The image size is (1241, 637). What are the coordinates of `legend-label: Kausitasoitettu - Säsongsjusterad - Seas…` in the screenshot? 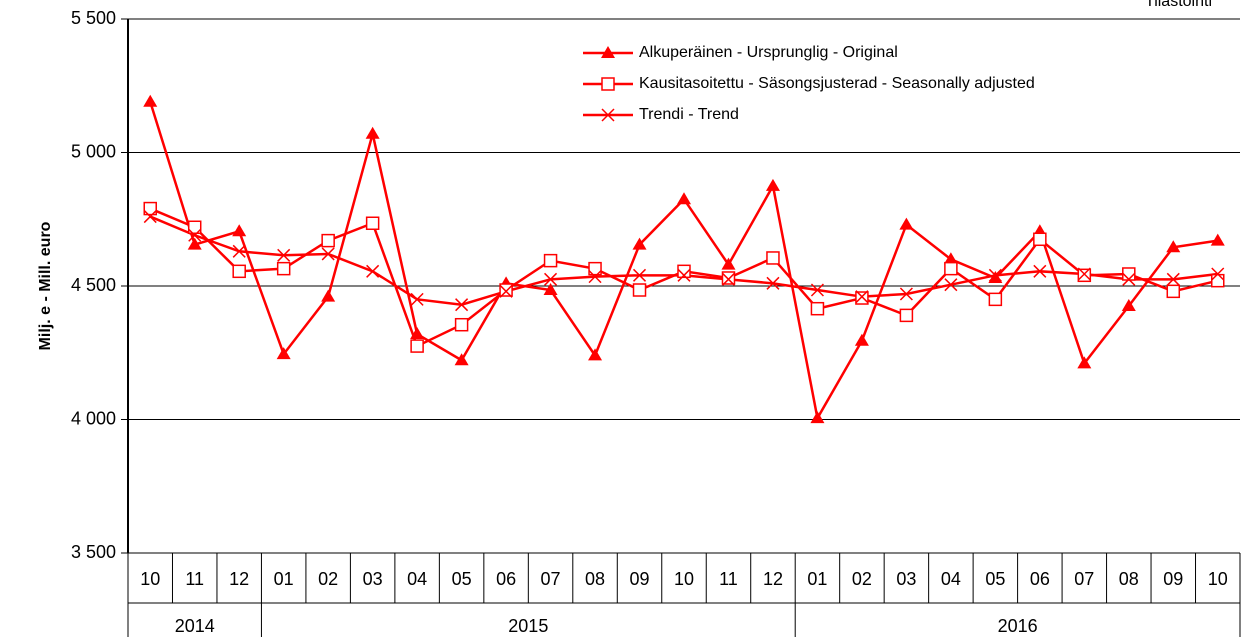 It's located at (837, 83).